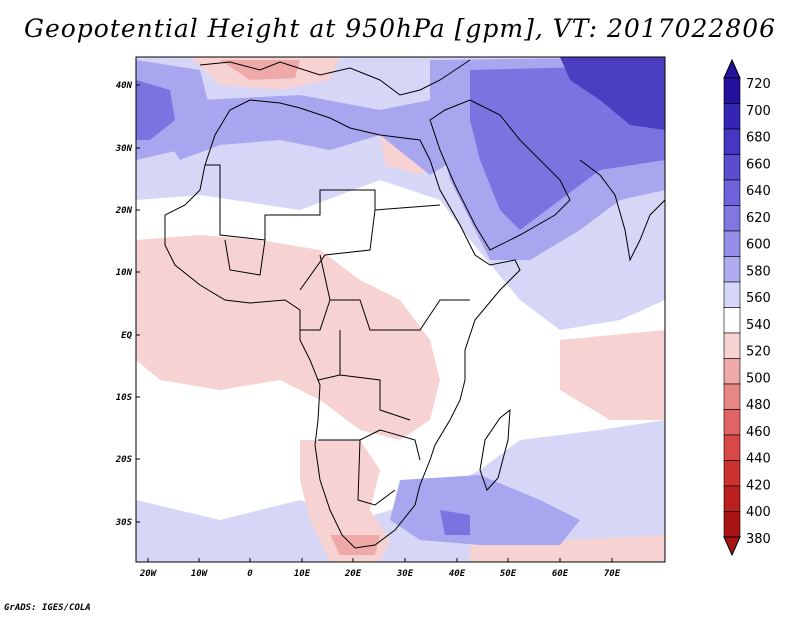 This screenshot has width=800, height=618. I want to click on madagascar-coastline, so click(495, 449).